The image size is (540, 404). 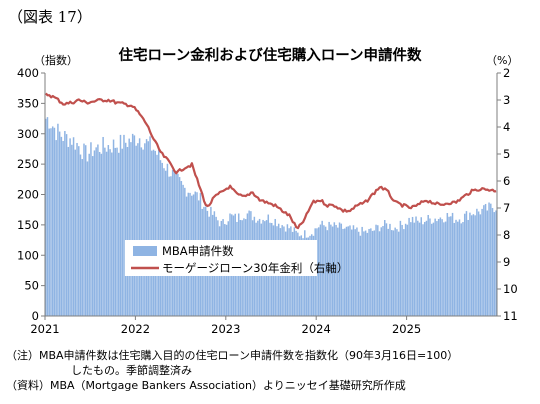 I want to click on left-tick-label: 200, so click(x=28, y=195).